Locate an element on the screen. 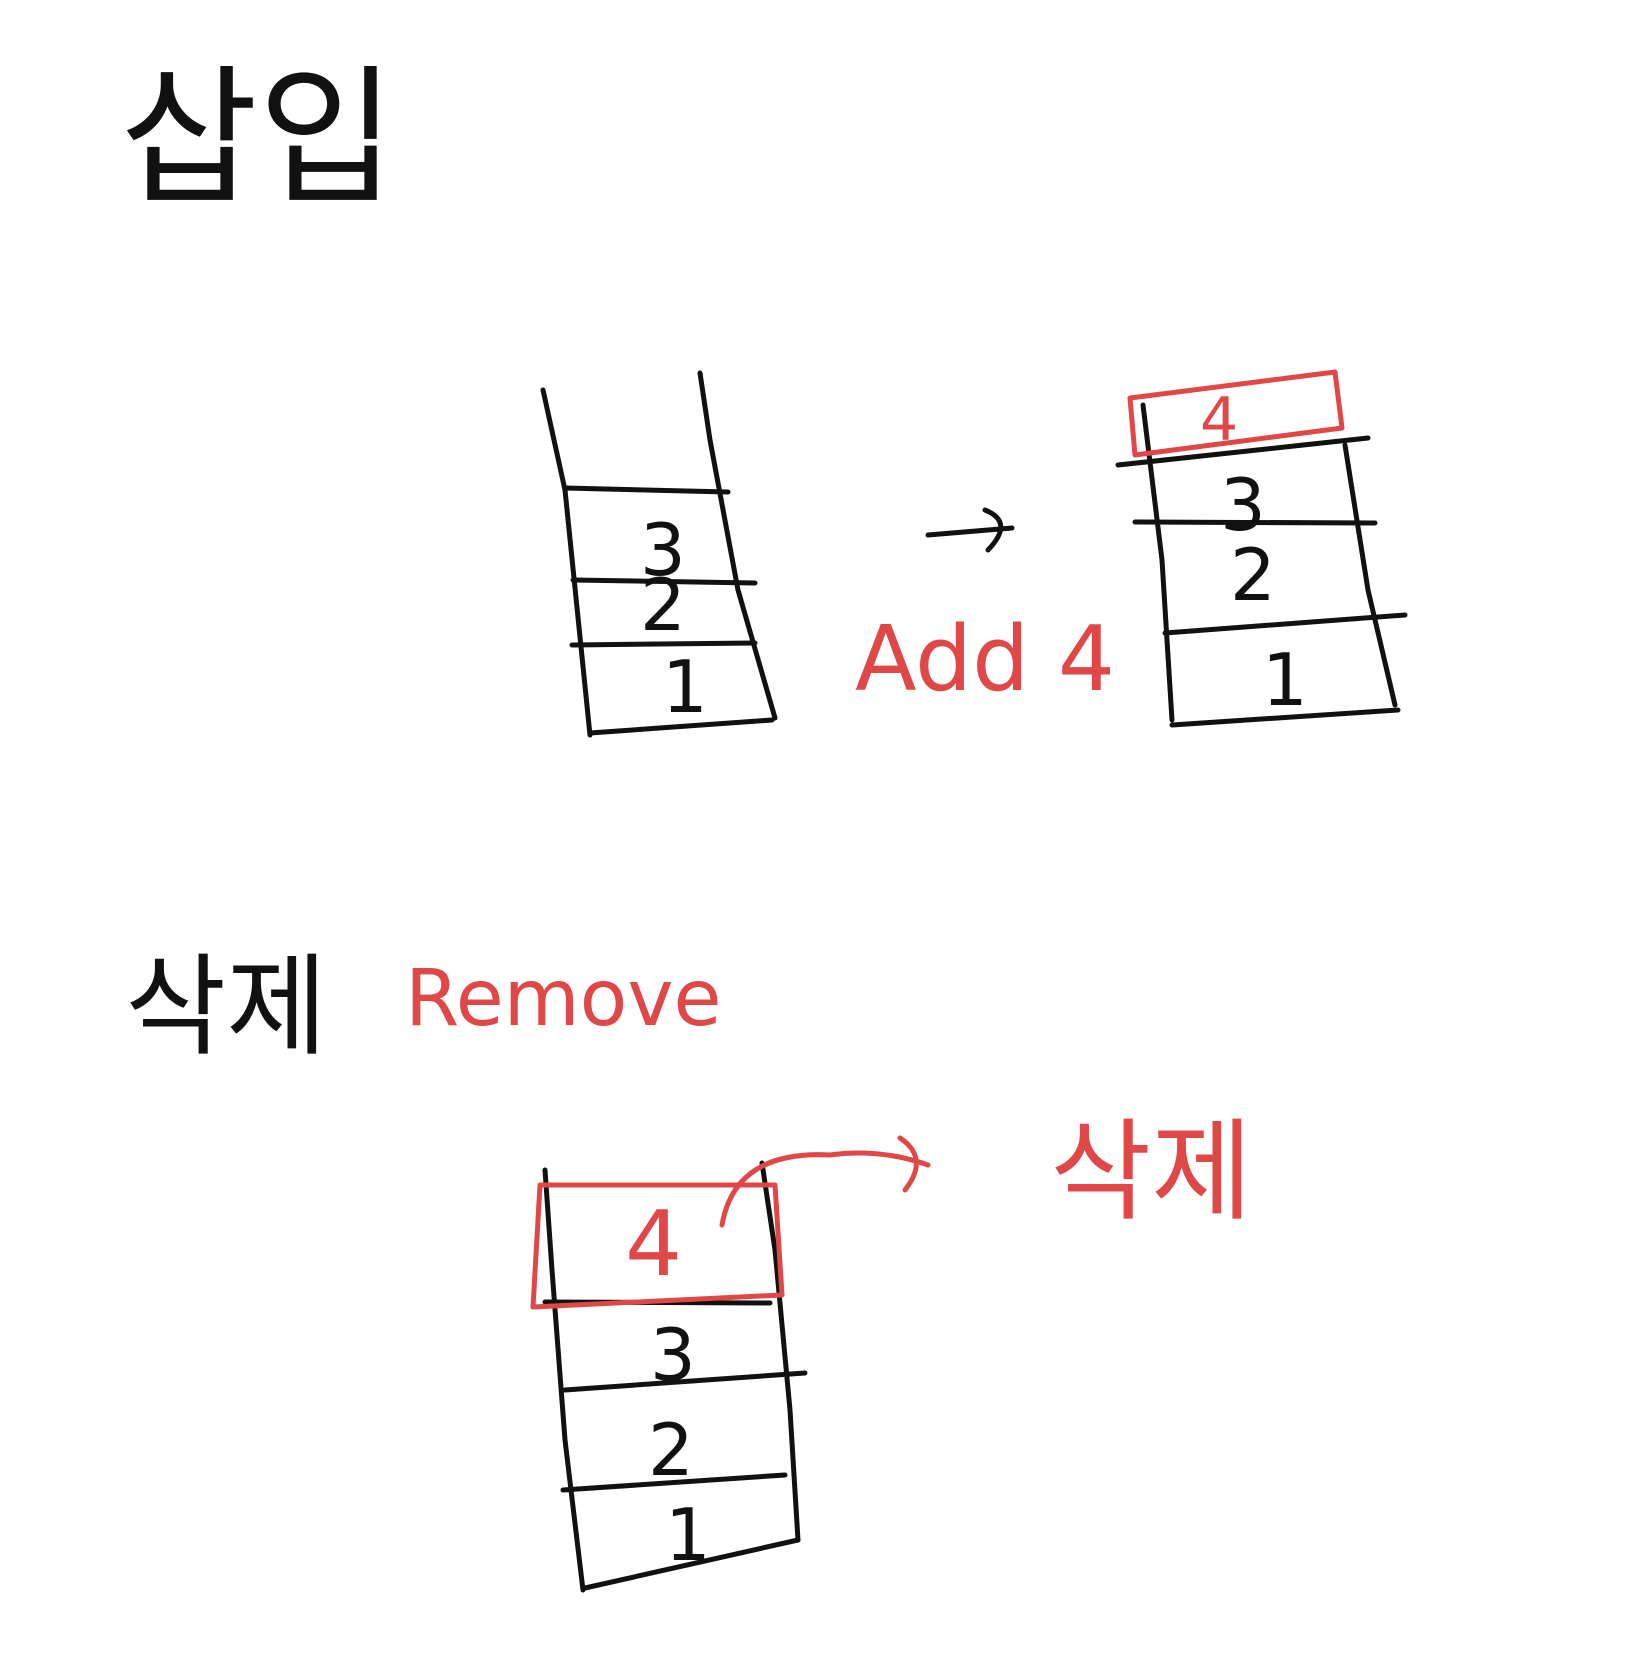 The image size is (1632, 1668). stack-remove-bottom is located at coordinates (691, 1564).